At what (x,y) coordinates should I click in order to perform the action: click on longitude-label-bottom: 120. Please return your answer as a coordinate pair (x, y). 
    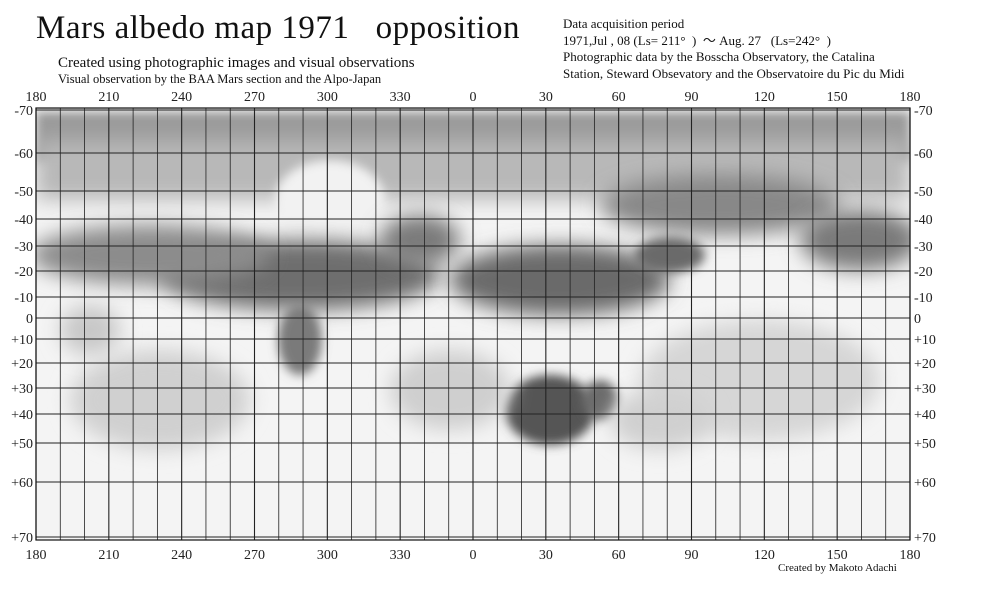
    Looking at the image, I should click on (764, 555).